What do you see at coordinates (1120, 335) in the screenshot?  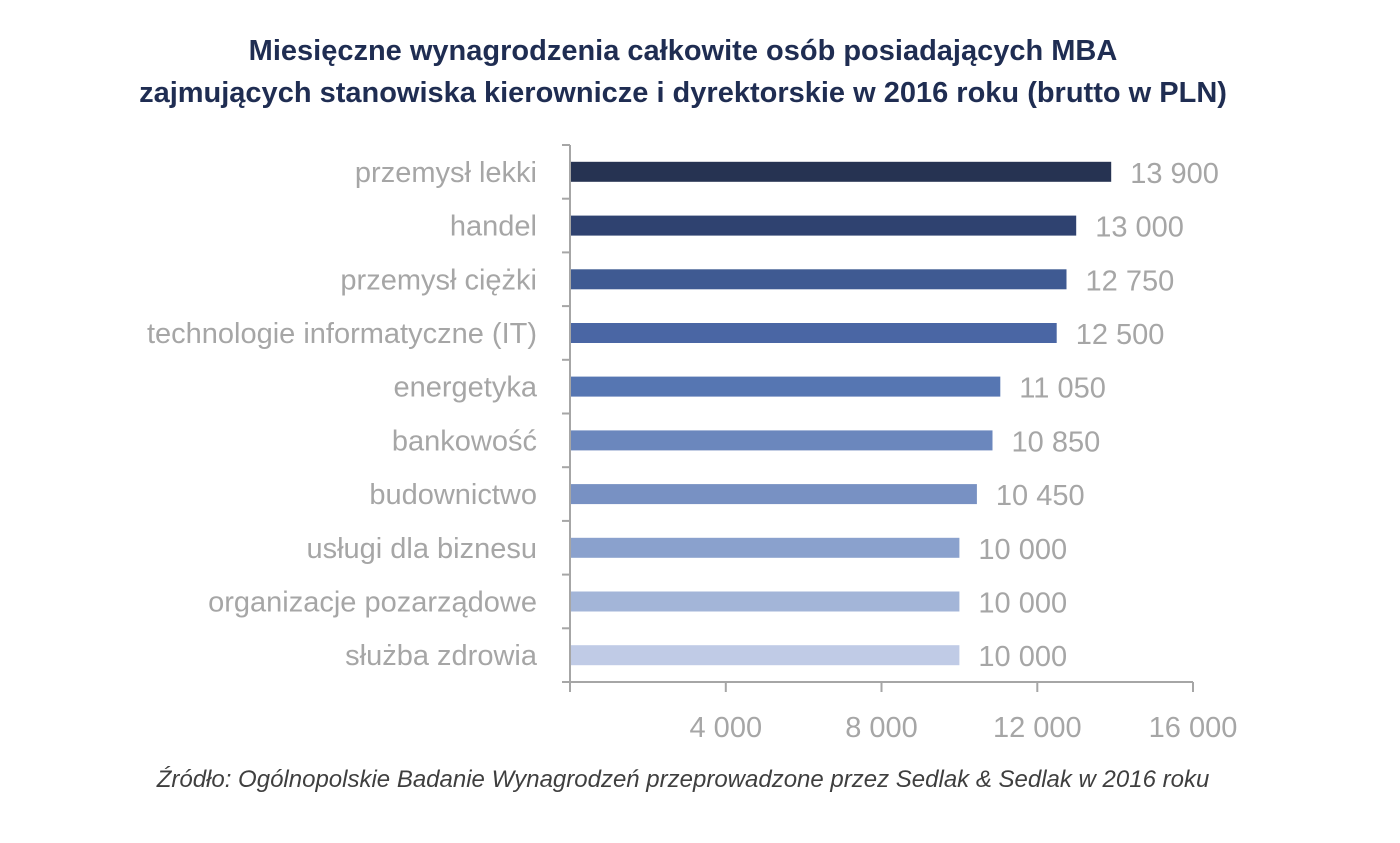 I see `value-label: 12 500` at bounding box center [1120, 335].